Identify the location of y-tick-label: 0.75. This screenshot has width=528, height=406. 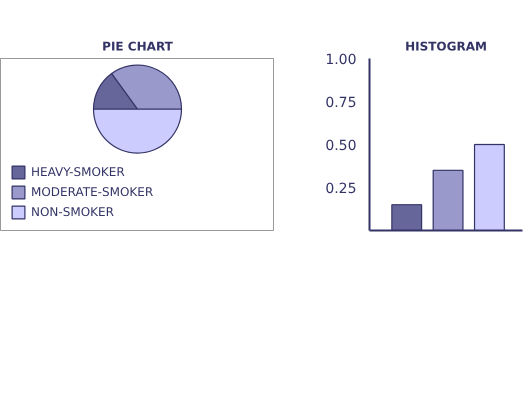
(340, 103).